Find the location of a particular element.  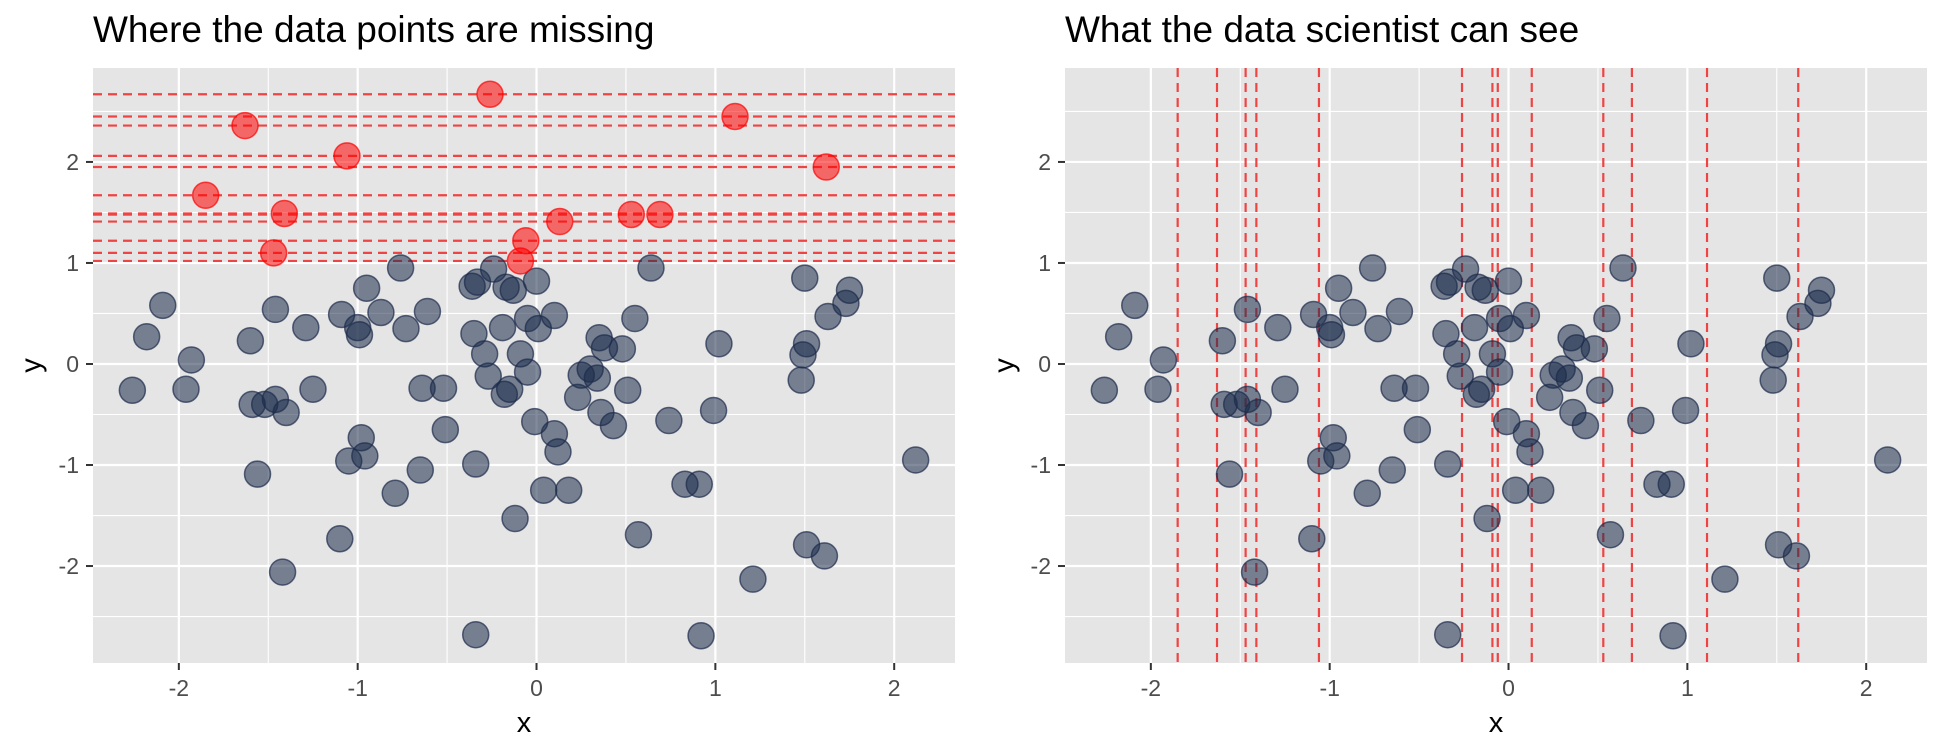

y-tick-label: -2 is located at coordinates (69, 566).